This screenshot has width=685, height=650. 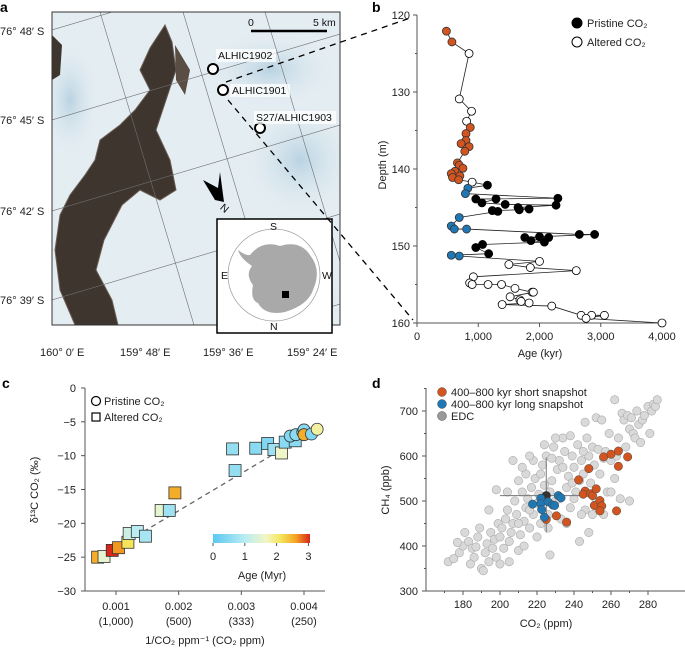 I want to click on d-x-tick-label: 240, so click(x=574, y=605).